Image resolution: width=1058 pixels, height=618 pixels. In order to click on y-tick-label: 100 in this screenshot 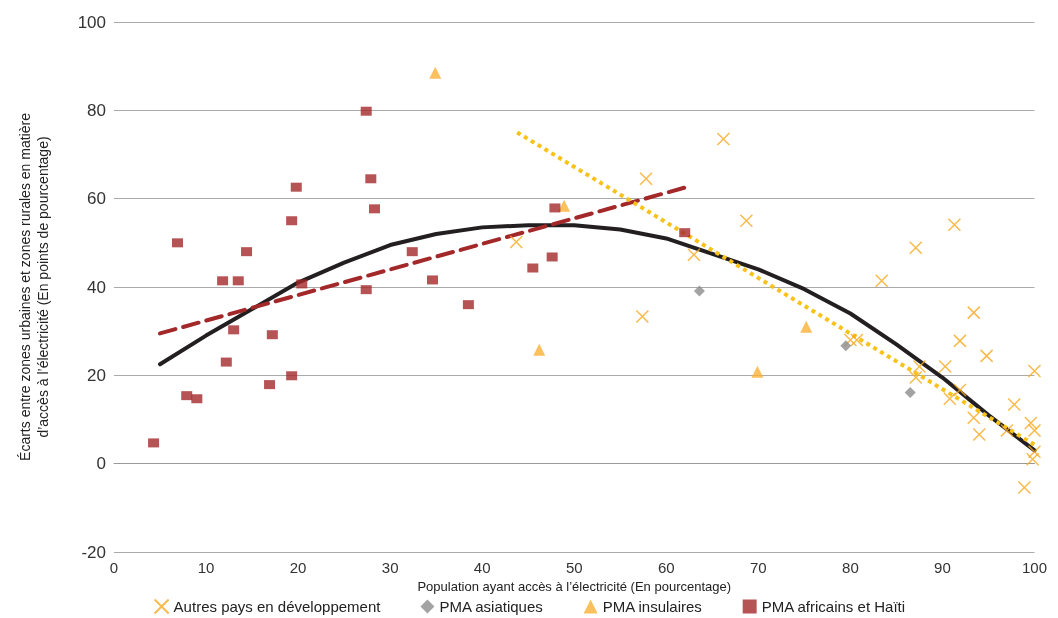, I will do `click(91, 22)`.